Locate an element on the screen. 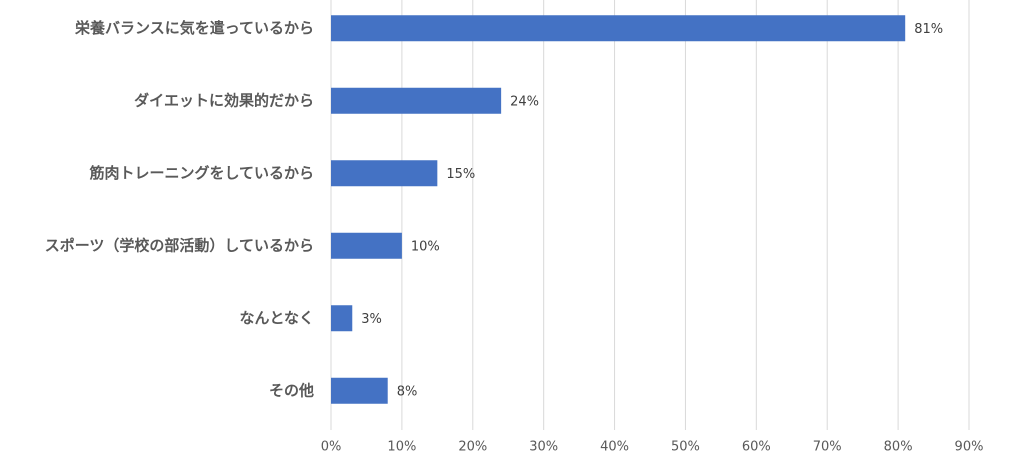  value-label: 81% is located at coordinates (928, 29).